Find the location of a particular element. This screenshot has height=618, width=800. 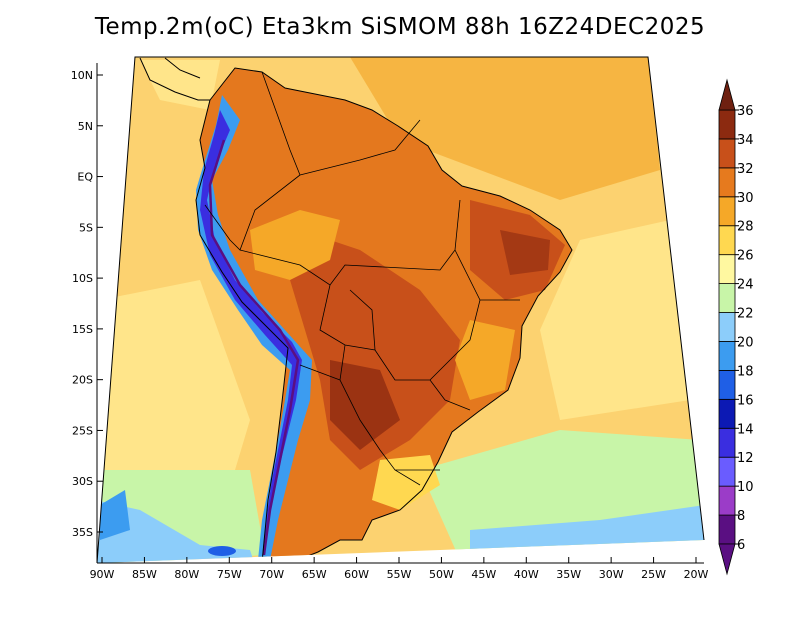

lon-tick-label: 60W is located at coordinates (356, 574).